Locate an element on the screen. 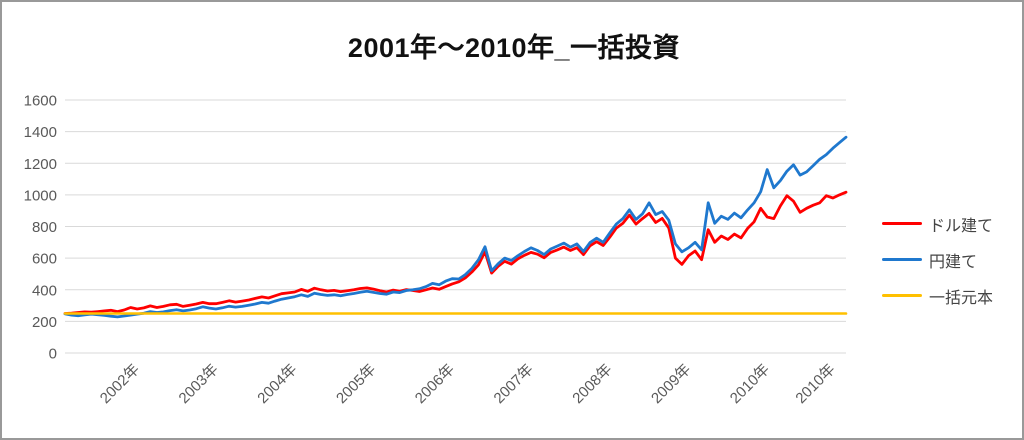  y-tick-label: 600 is located at coordinates (44, 259).